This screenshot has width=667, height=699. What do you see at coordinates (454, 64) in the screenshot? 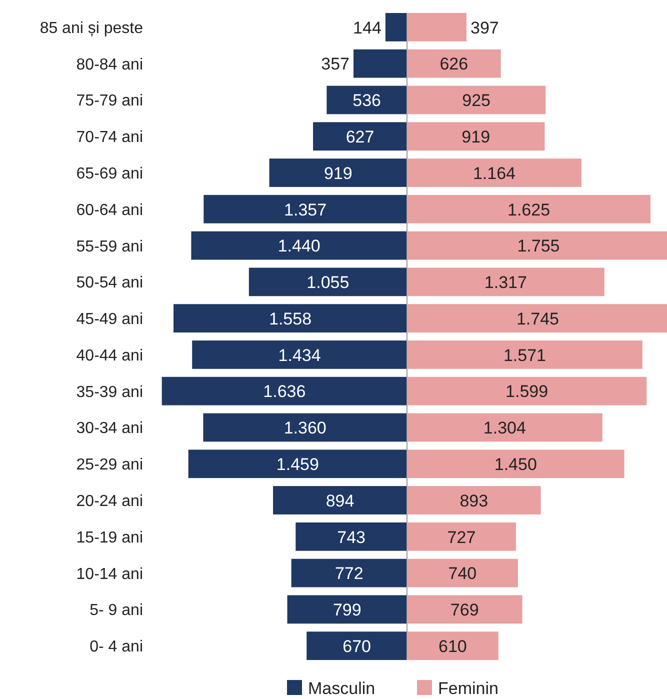
I see `data-label: 626` at bounding box center [454, 64].